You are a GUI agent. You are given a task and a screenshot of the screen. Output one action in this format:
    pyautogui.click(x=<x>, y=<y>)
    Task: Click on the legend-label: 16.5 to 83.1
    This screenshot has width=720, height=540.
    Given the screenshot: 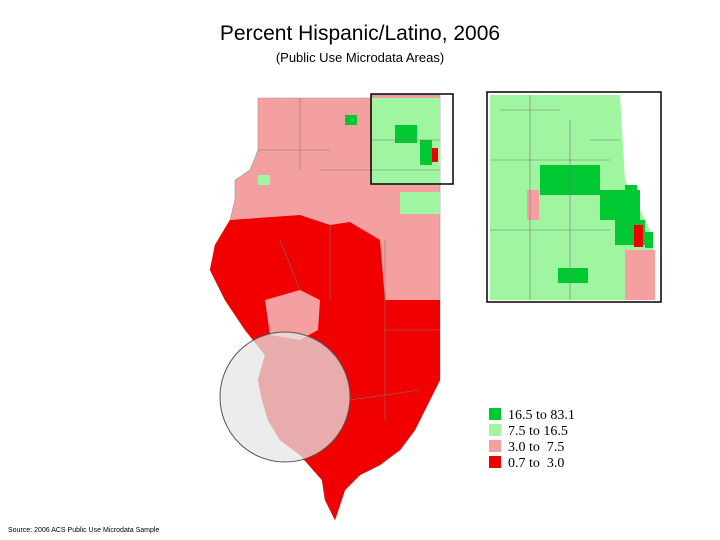 What is the action you would take?
    pyautogui.click(x=541, y=415)
    